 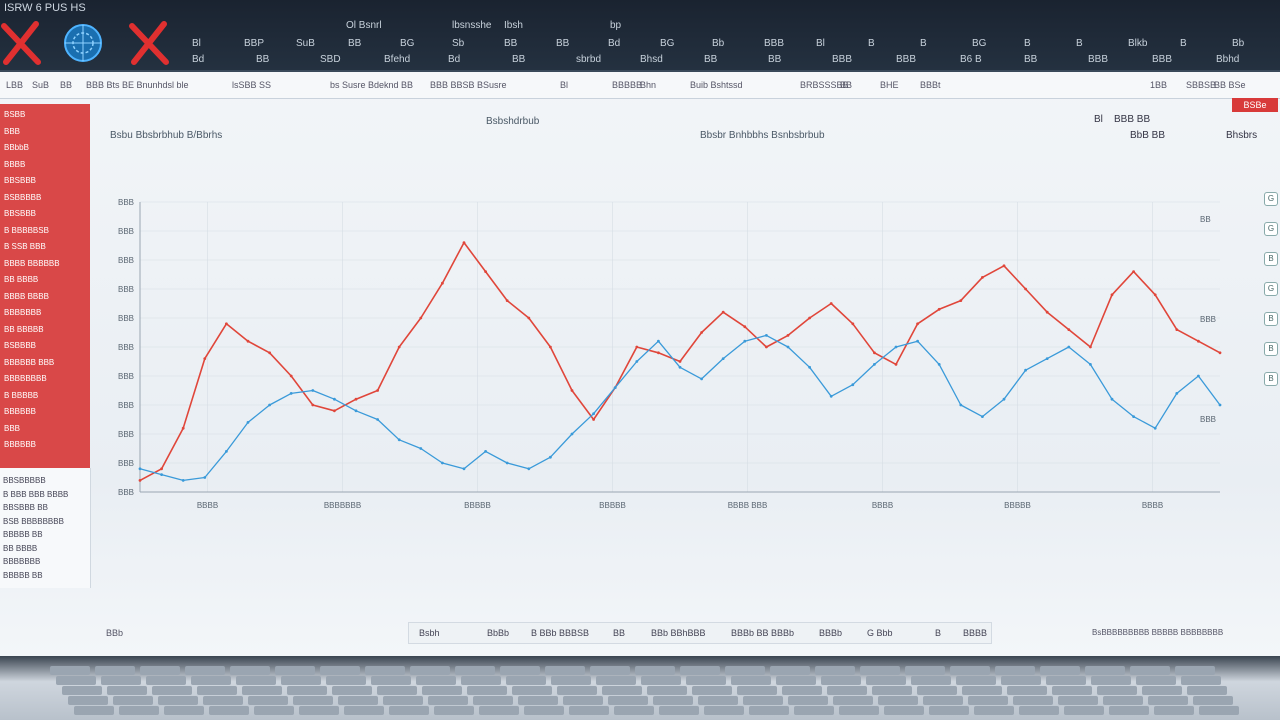 I want to click on globe-icon, so click(x=83, y=43).